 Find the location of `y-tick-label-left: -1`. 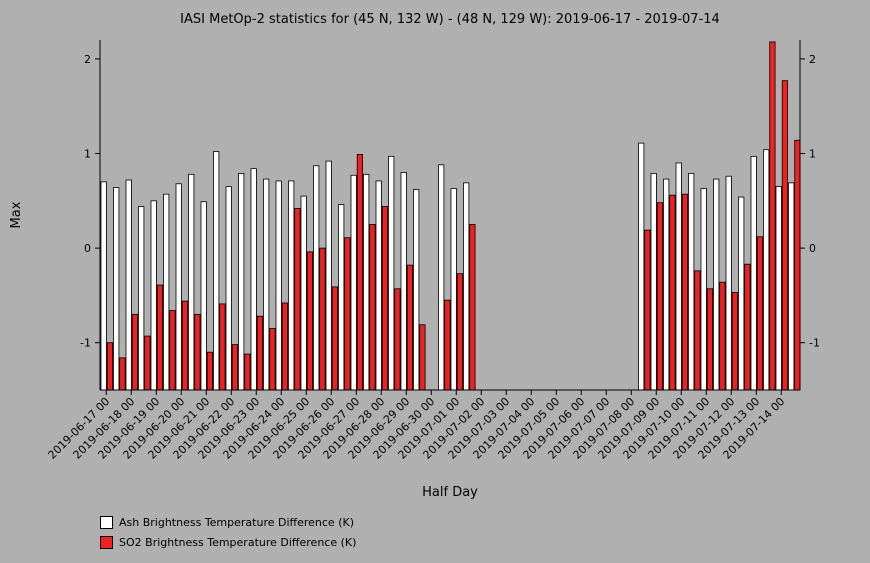

y-tick-label-left: -1 is located at coordinates (85, 343).